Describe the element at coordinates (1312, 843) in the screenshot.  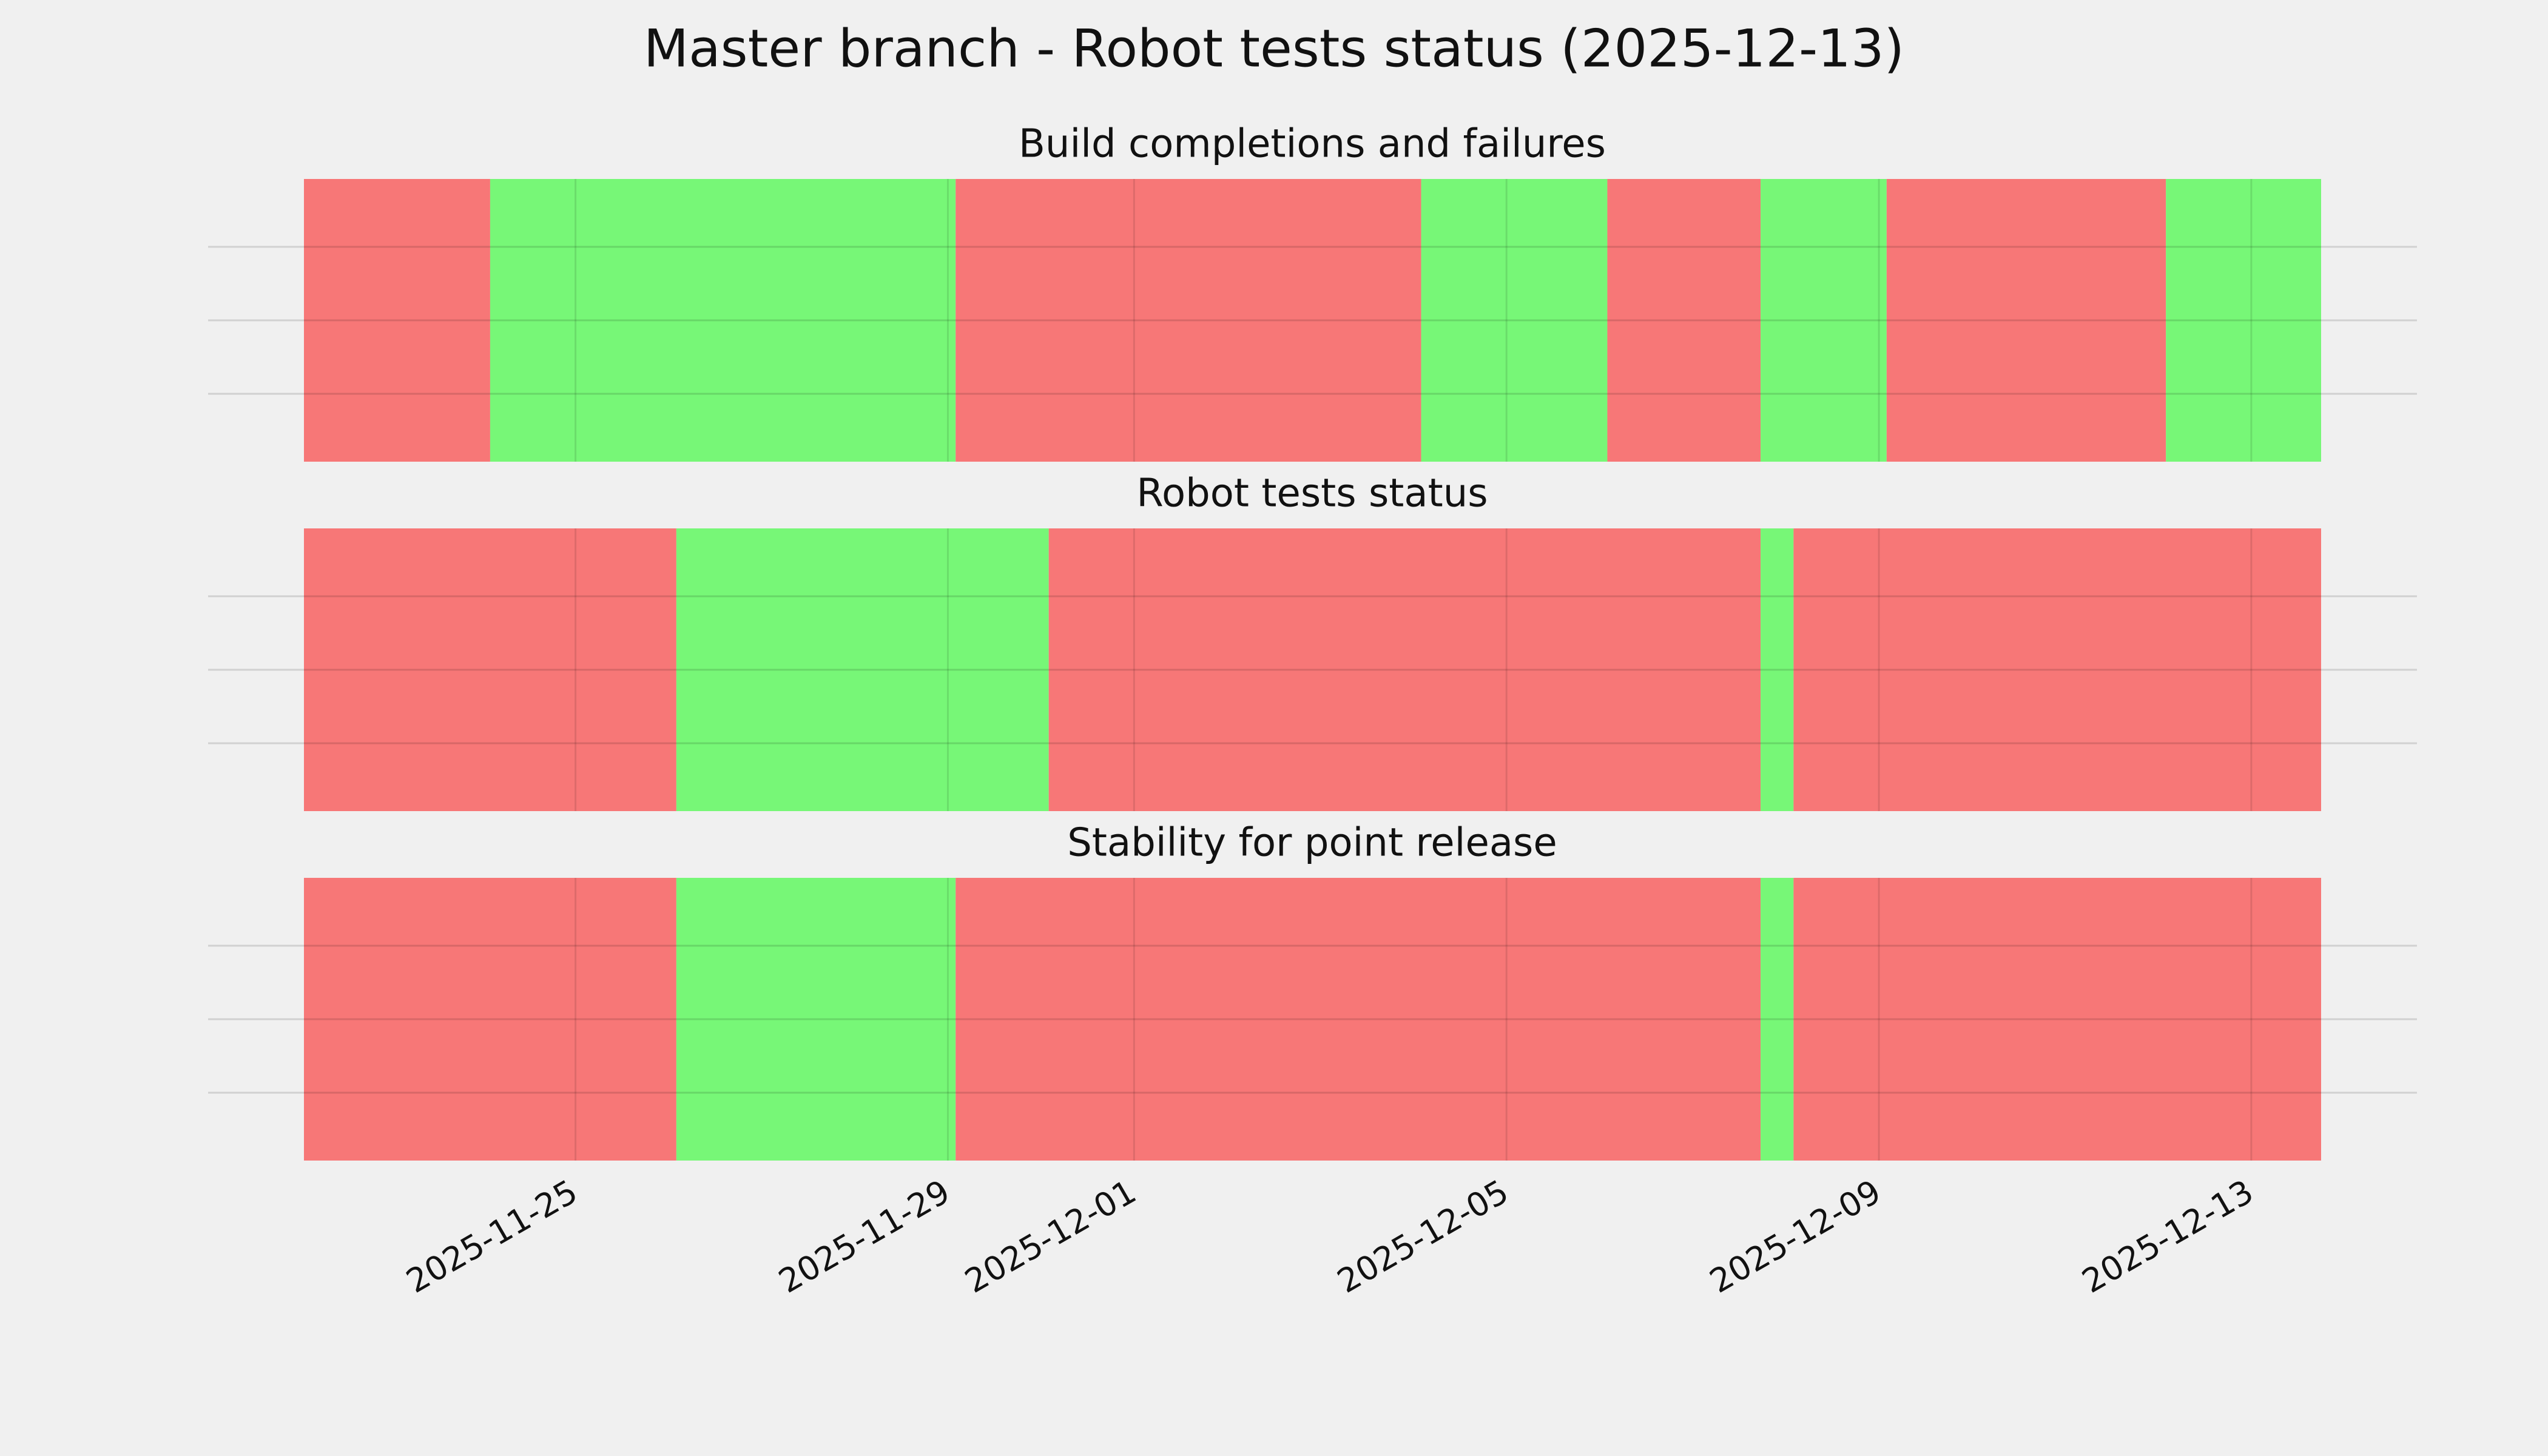
I see `panel-title: Stability for point release` at that location.